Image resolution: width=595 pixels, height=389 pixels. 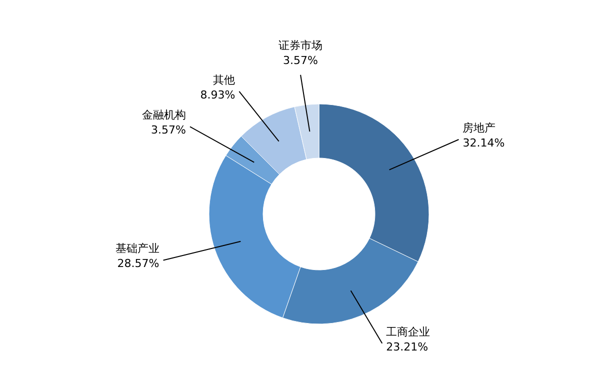 What do you see at coordinates (483, 143) in the screenshot?
I see `data-label: 32.14%` at bounding box center [483, 143].